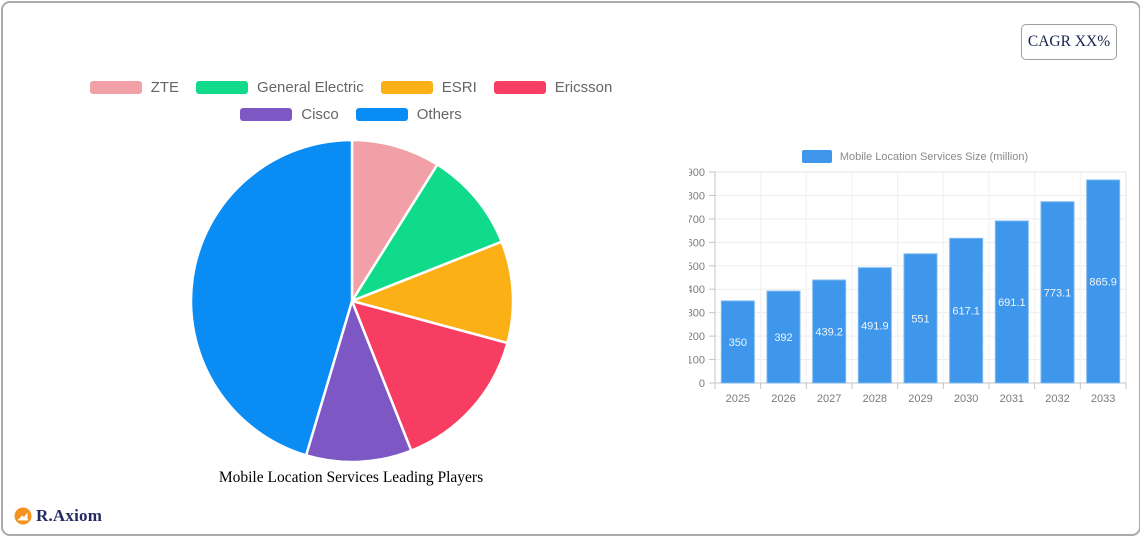 The width and height of the screenshot is (1140, 536). Describe the element at coordinates (165, 87) in the screenshot. I see `legend-label: ZTE` at that location.